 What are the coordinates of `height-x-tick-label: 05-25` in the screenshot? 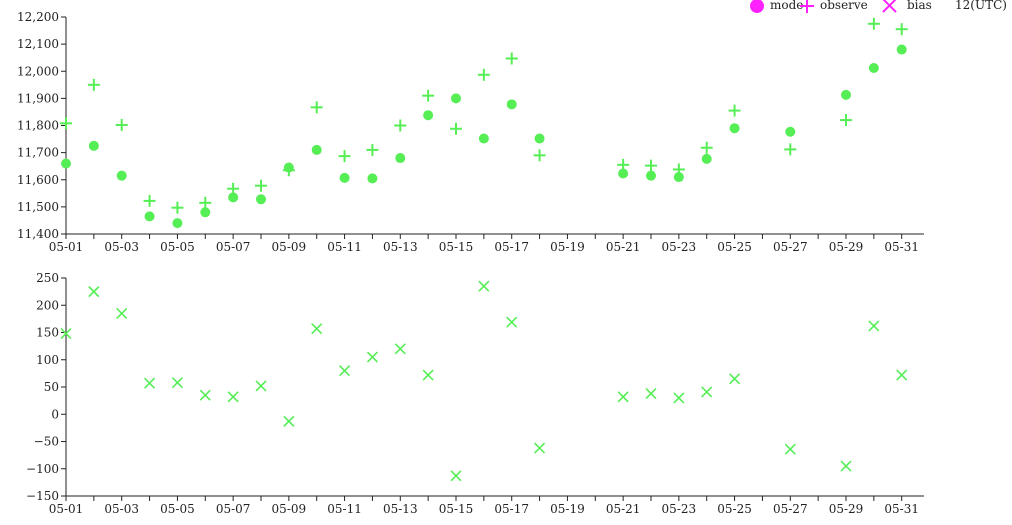 It's located at (734, 247).